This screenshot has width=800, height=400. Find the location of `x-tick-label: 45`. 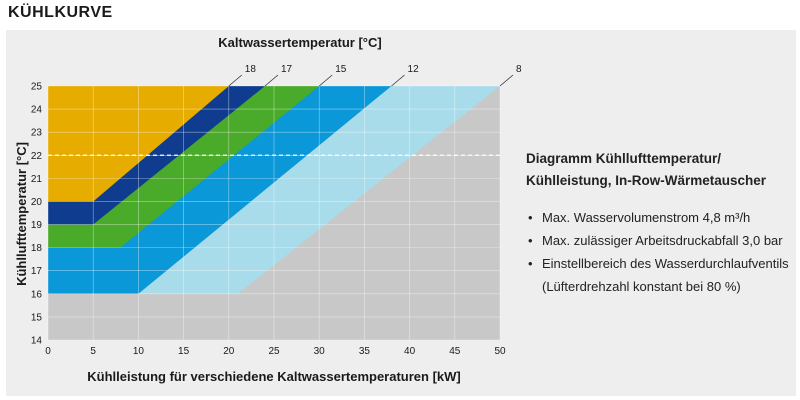

x-tick-label: 45 is located at coordinates (455, 351).